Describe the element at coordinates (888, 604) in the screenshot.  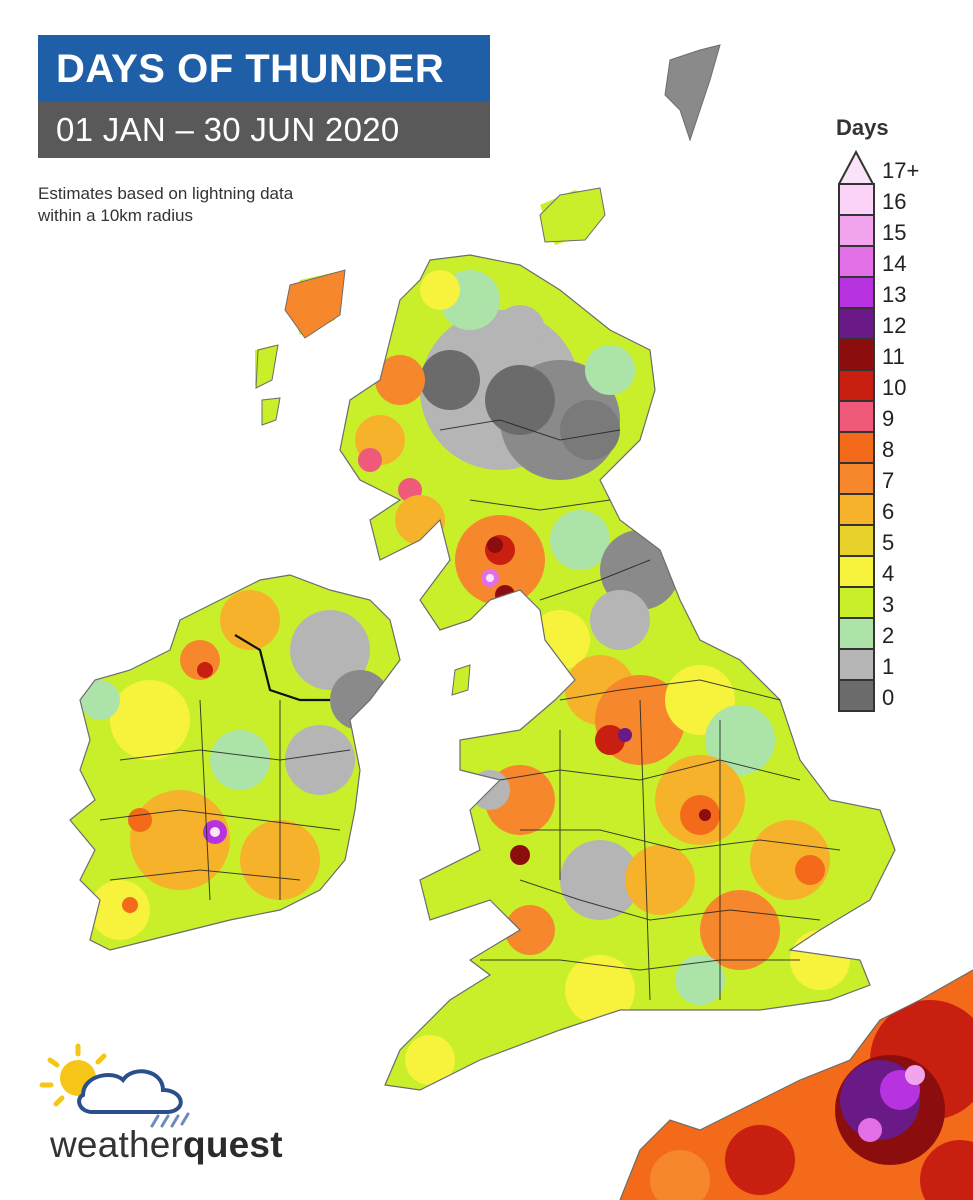
I see `legend-label: 3` at that location.